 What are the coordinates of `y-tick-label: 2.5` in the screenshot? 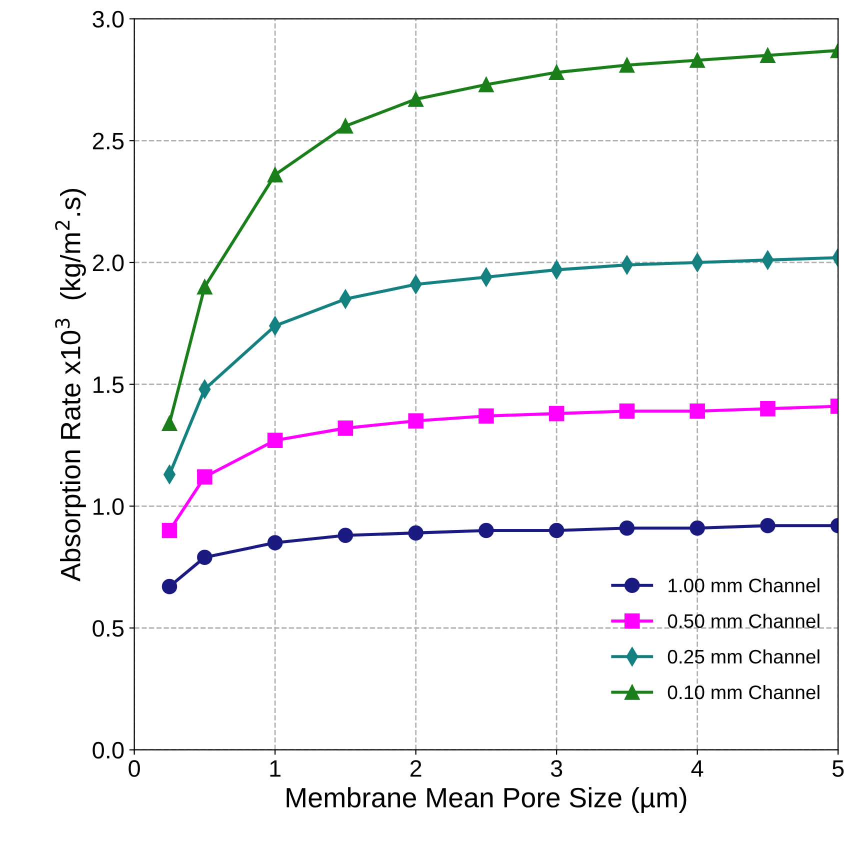 It's located at (108, 141).